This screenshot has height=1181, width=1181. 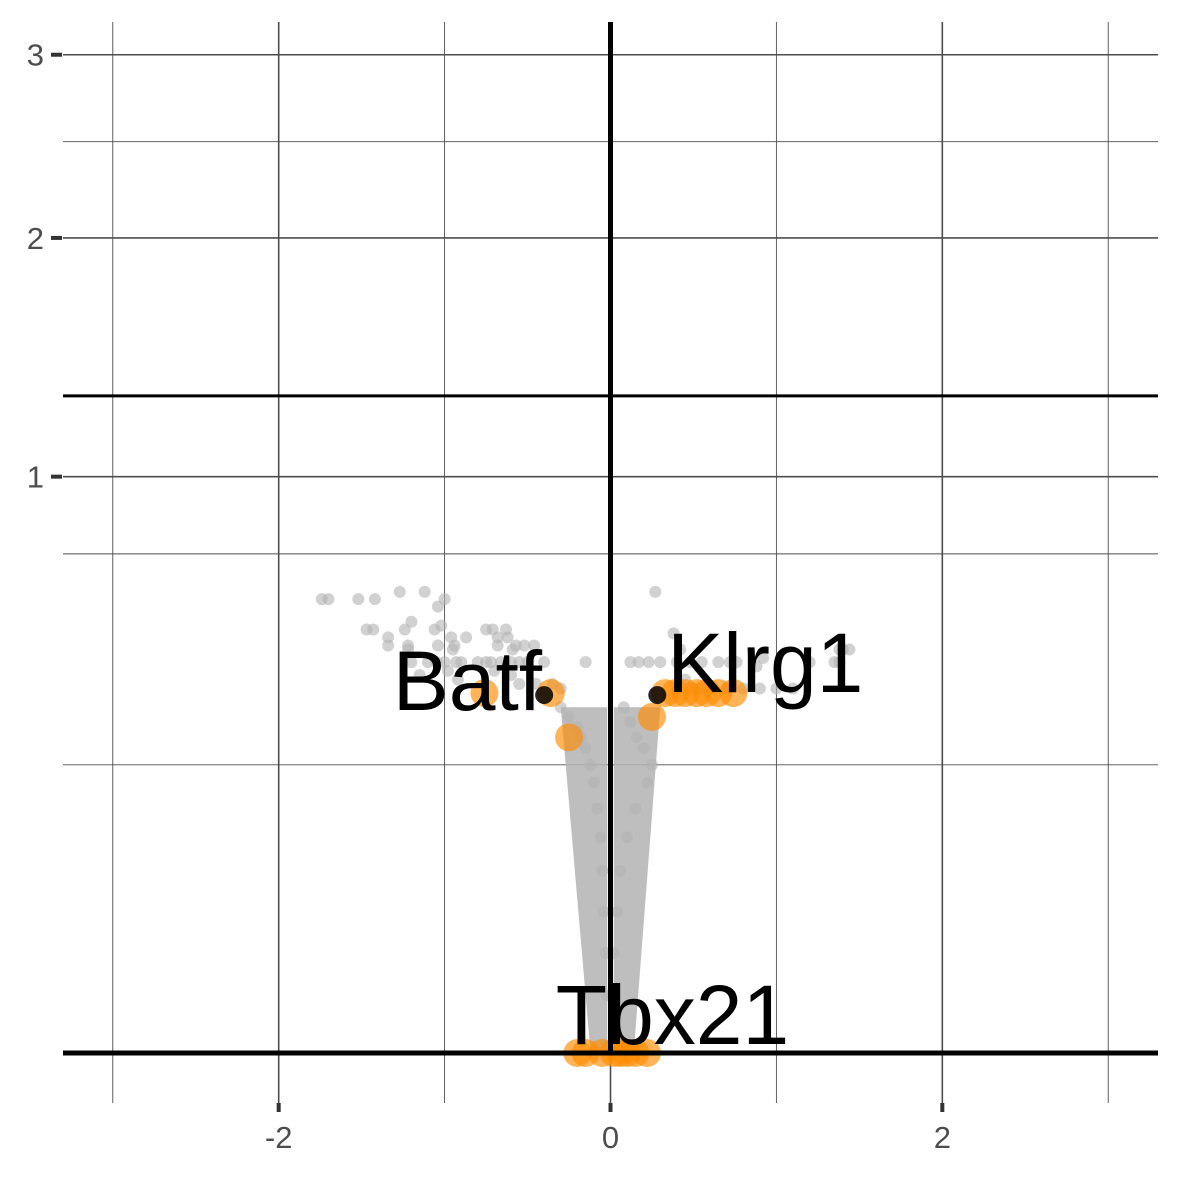 What do you see at coordinates (44, 266) in the screenshot?
I see `y-axis: 1 2 3` at bounding box center [44, 266].